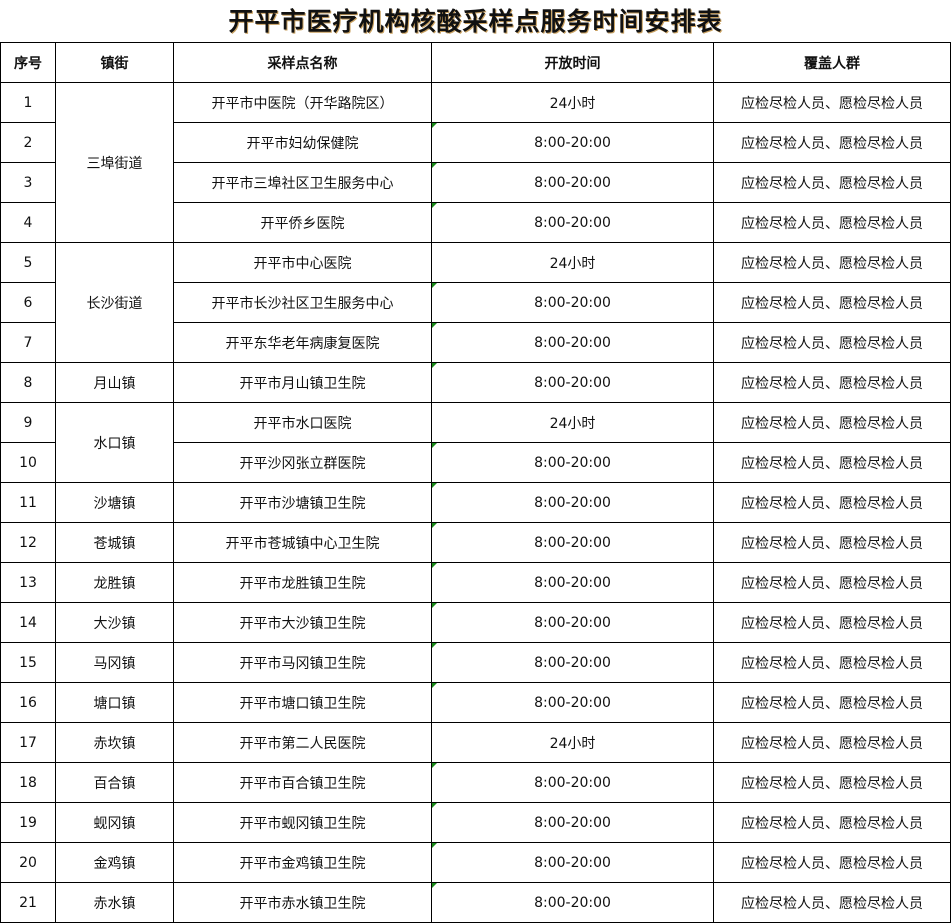 The width and height of the screenshot is (951, 924). I want to click on cell-site: 开平市龙胜镇卫生院, so click(302, 582).